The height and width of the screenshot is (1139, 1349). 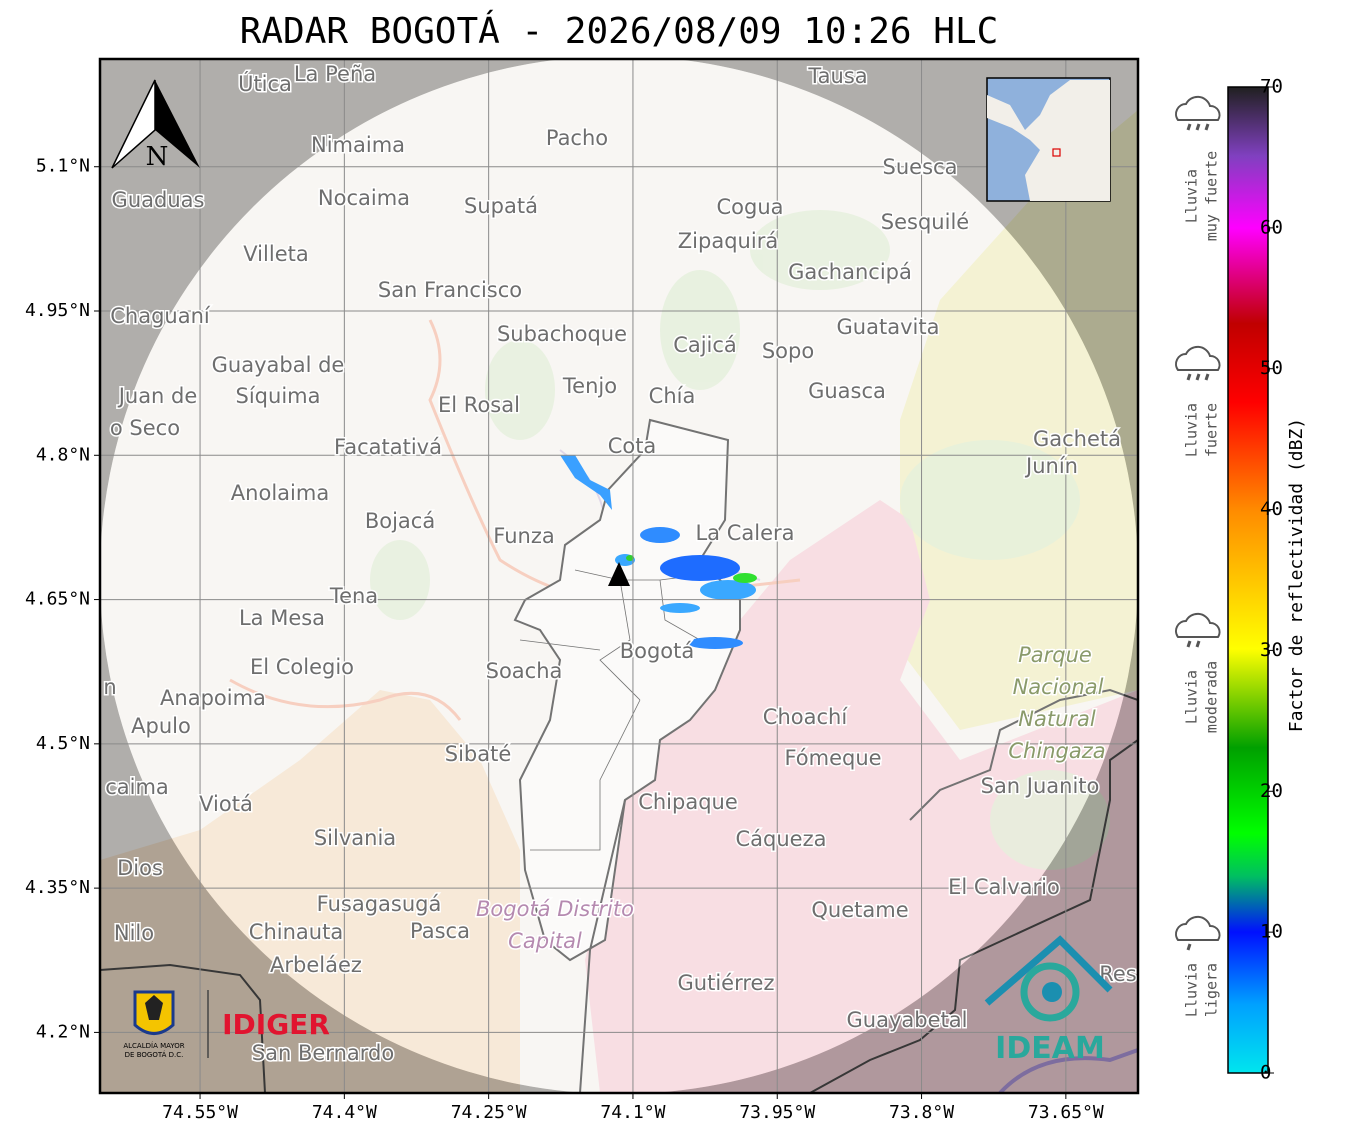 I want to click on place-label: Tenjo, so click(x=589, y=386).